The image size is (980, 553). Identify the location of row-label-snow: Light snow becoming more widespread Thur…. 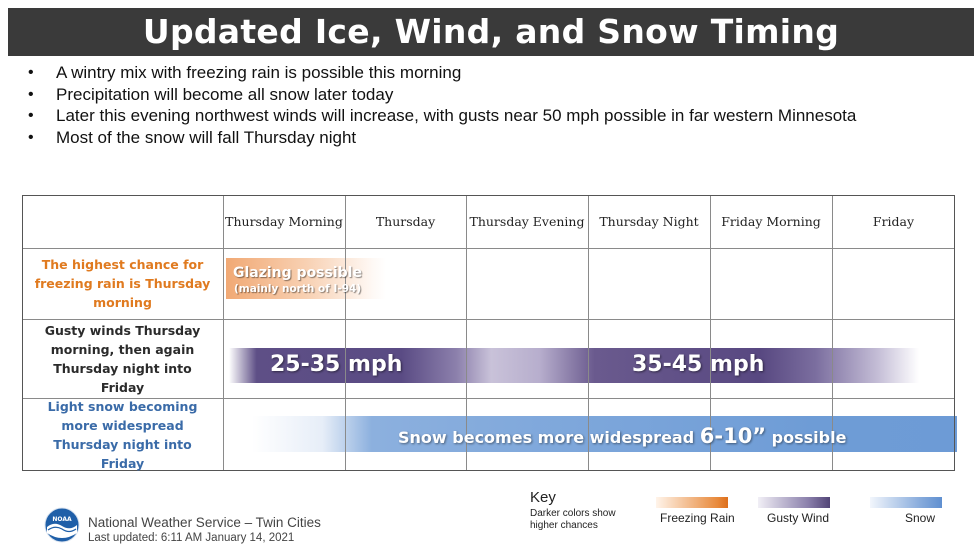
(122, 434).